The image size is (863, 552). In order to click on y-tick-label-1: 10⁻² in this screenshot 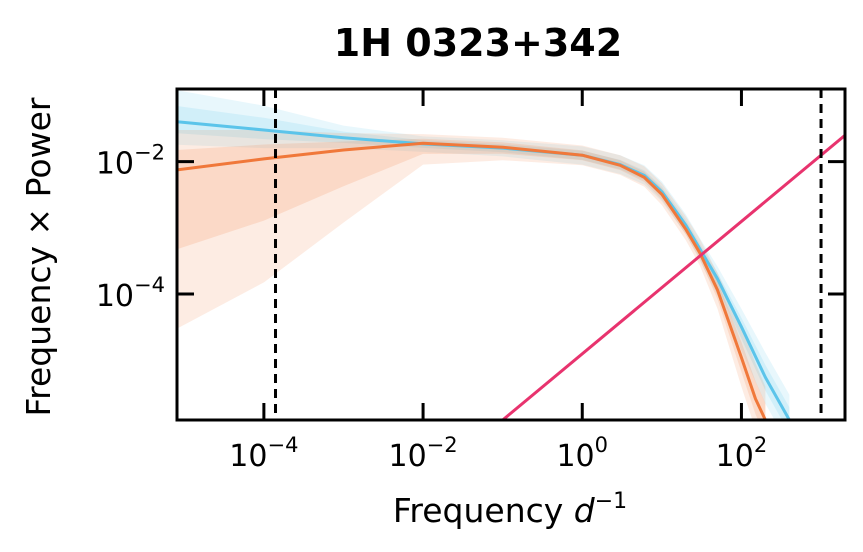, I will do `click(130, 161)`.